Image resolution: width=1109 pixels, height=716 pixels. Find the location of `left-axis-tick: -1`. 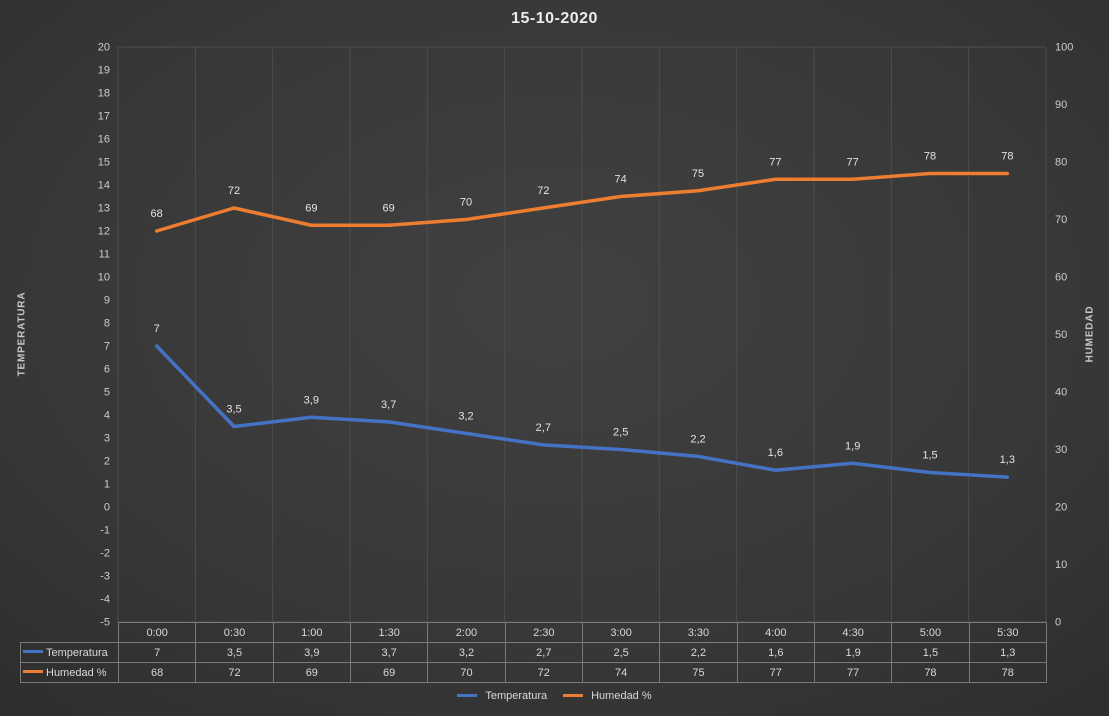

left-axis-tick: -1 is located at coordinates (105, 531).